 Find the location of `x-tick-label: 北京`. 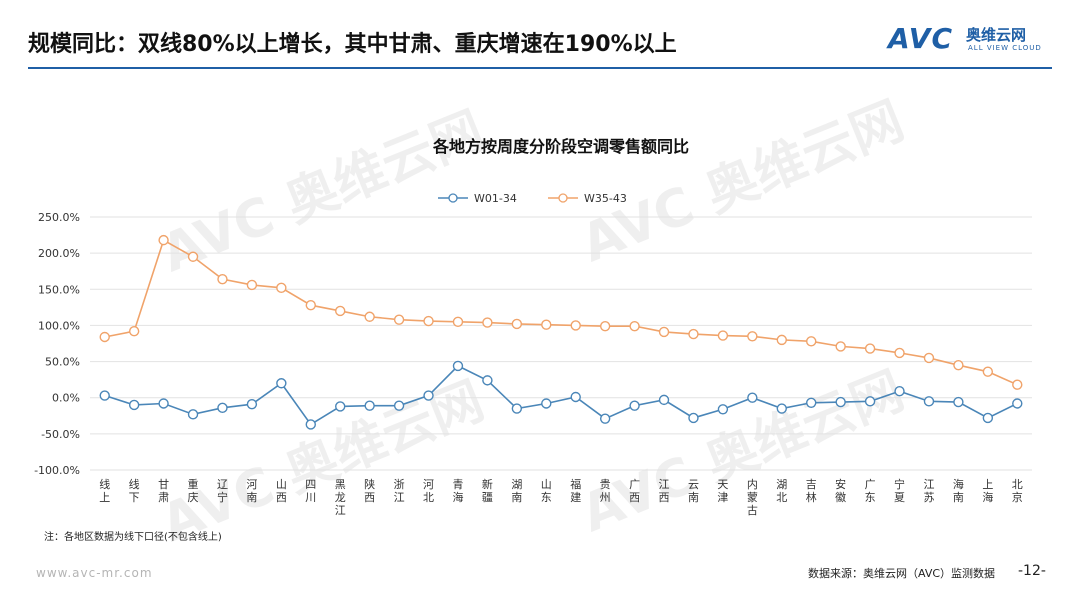

x-tick-label: 北京 is located at coordinates (1017, 491).